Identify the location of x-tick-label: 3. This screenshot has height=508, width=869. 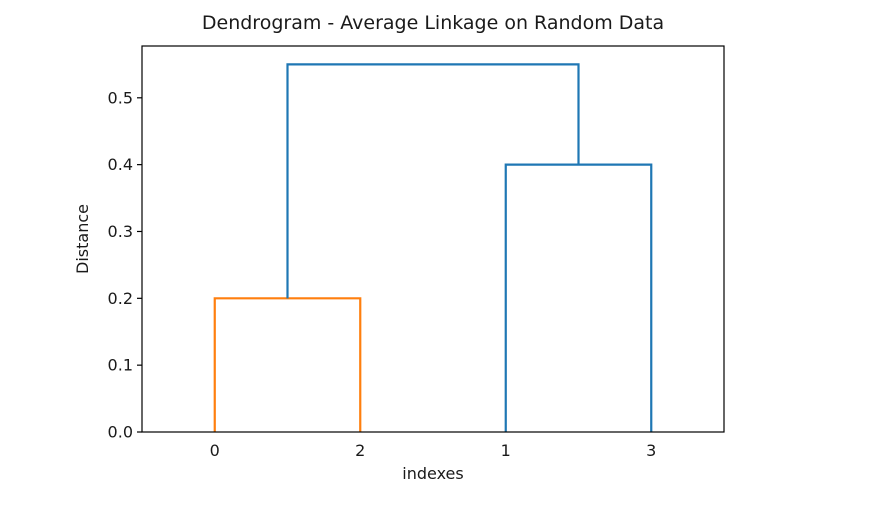
(651, 450).